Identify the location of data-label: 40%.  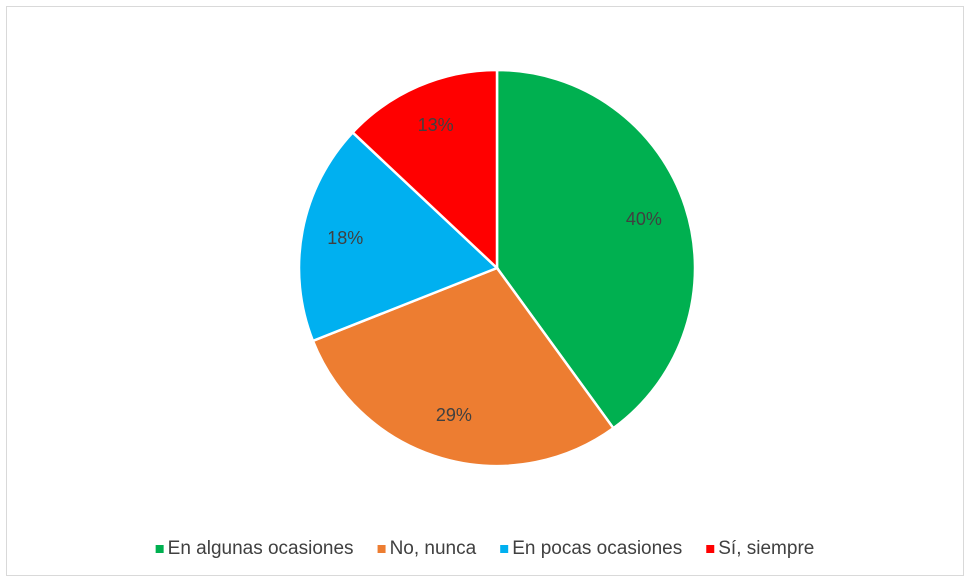
(644, 219).